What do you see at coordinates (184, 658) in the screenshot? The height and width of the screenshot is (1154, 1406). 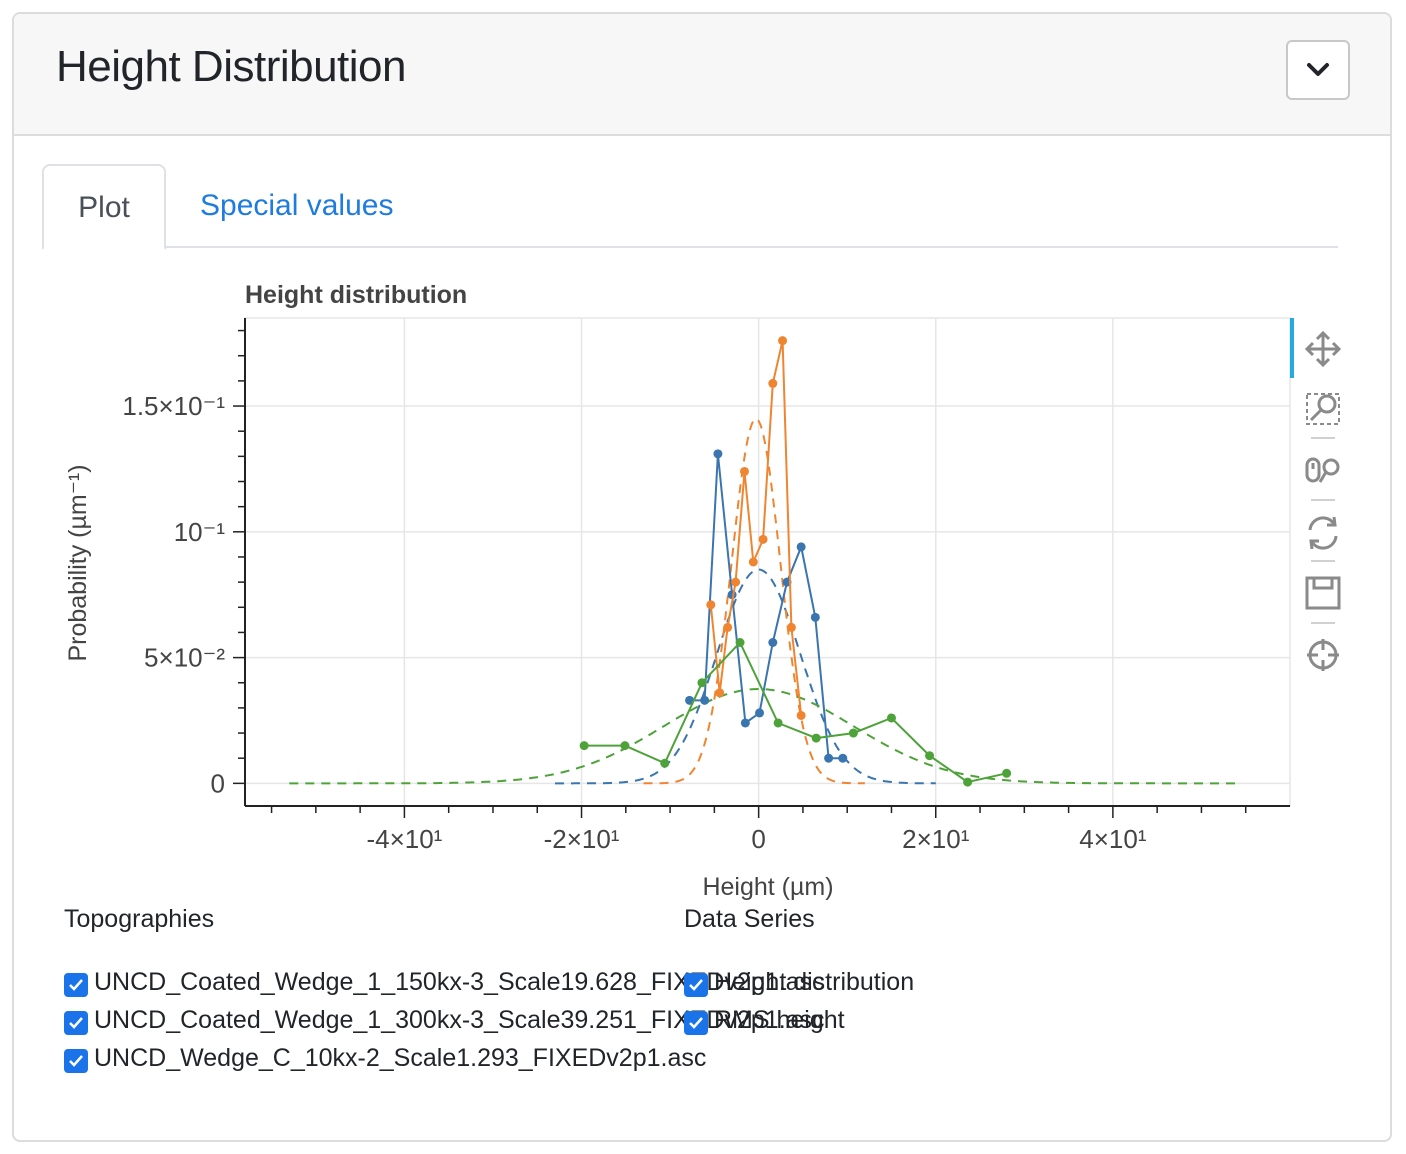 I see `y-tick-label: 5×10⁻²` at bounding box center [184, 658].